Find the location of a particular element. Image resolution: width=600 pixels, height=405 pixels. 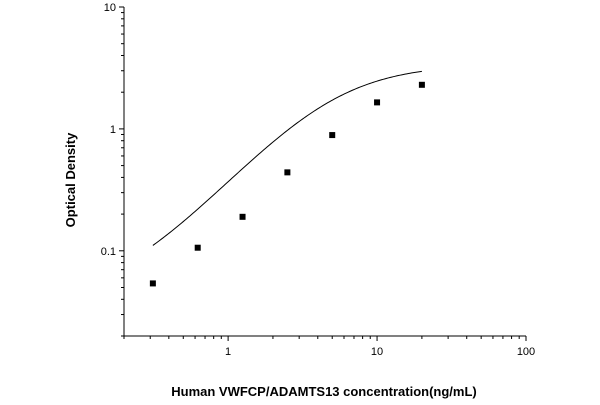

x-tick-label: 10 is located at coordinates (377, 352).